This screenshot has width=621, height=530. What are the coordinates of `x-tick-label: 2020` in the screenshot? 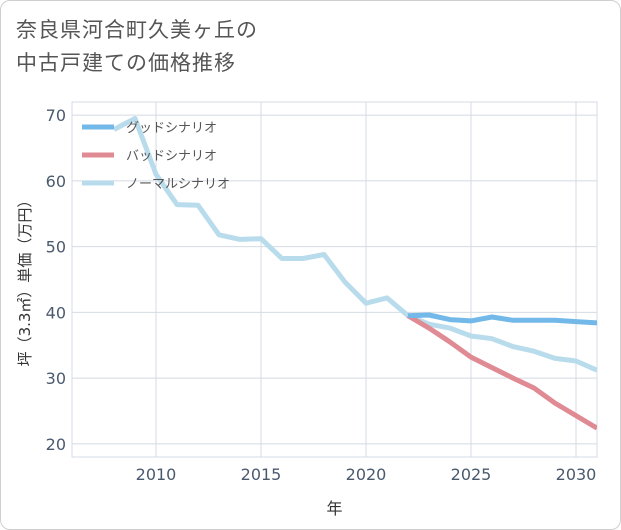 It's located at (366, 474).